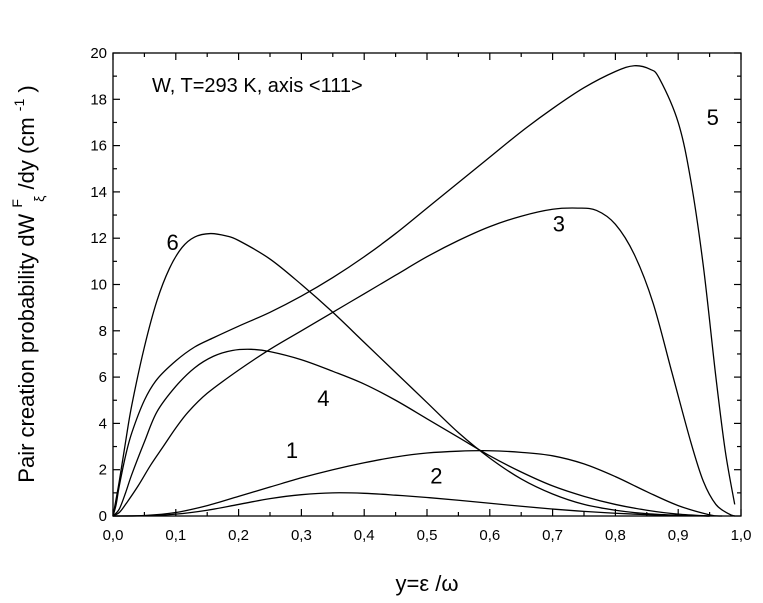 The height and width of the screenshot is (603, 763). I want to click on x-tick-label: 0,8, so click(615, 535).